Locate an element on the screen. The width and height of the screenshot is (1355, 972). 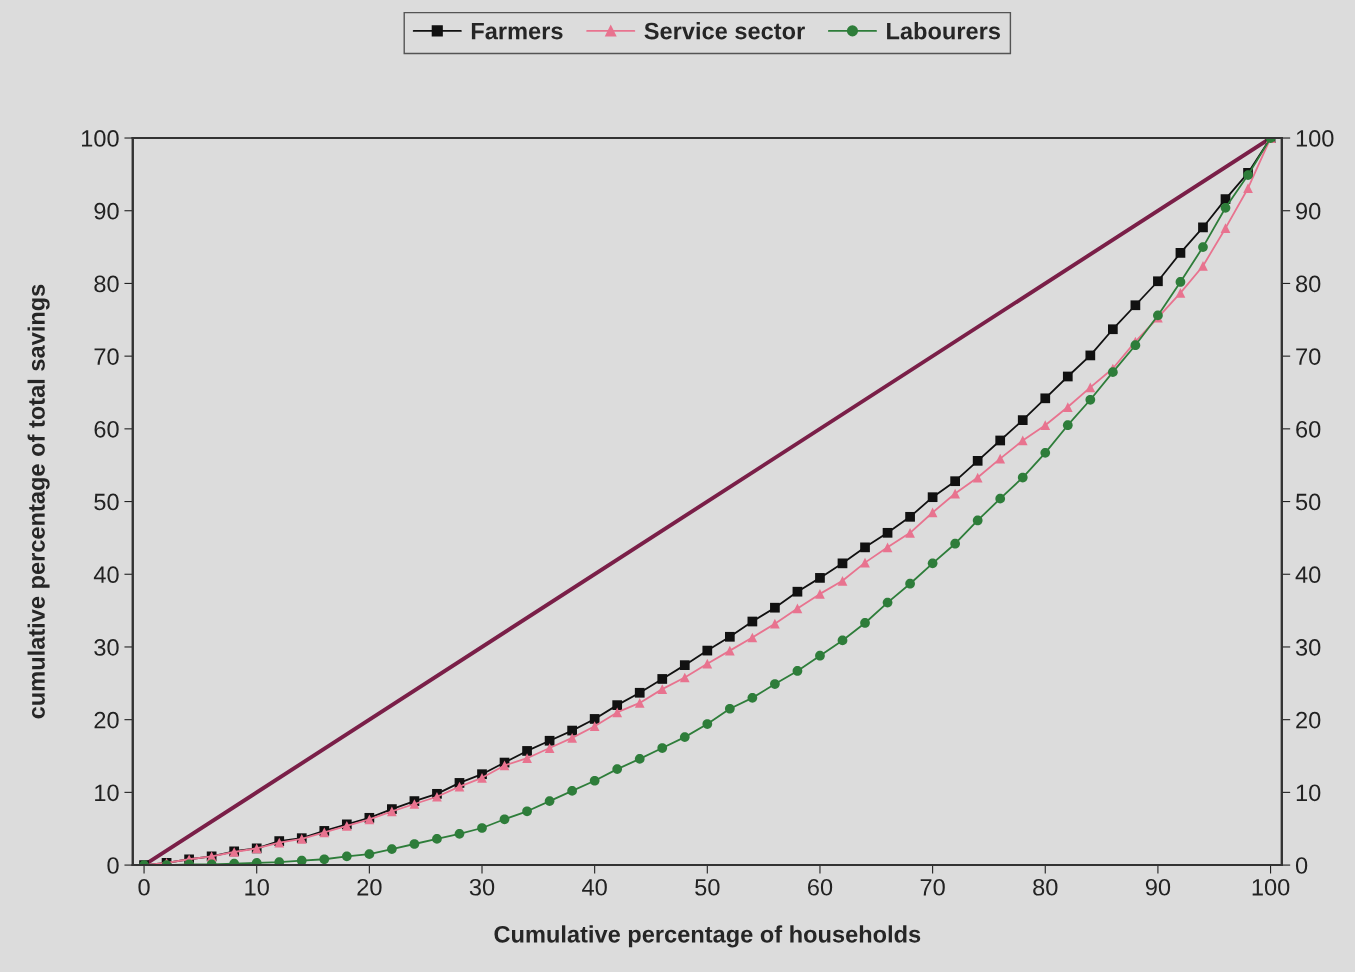
x-tick-label: 10 is located at coordinates (257, 887).